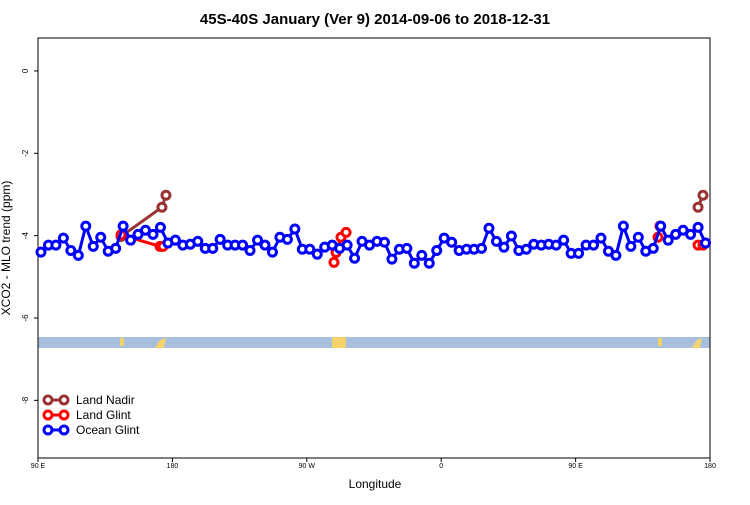 Image resolution: width=750 pixels, height=505 pixels. Describe the element at coordinates (375, 484) in the screenshot. I see `x-axis-label: Longitude` at that location.